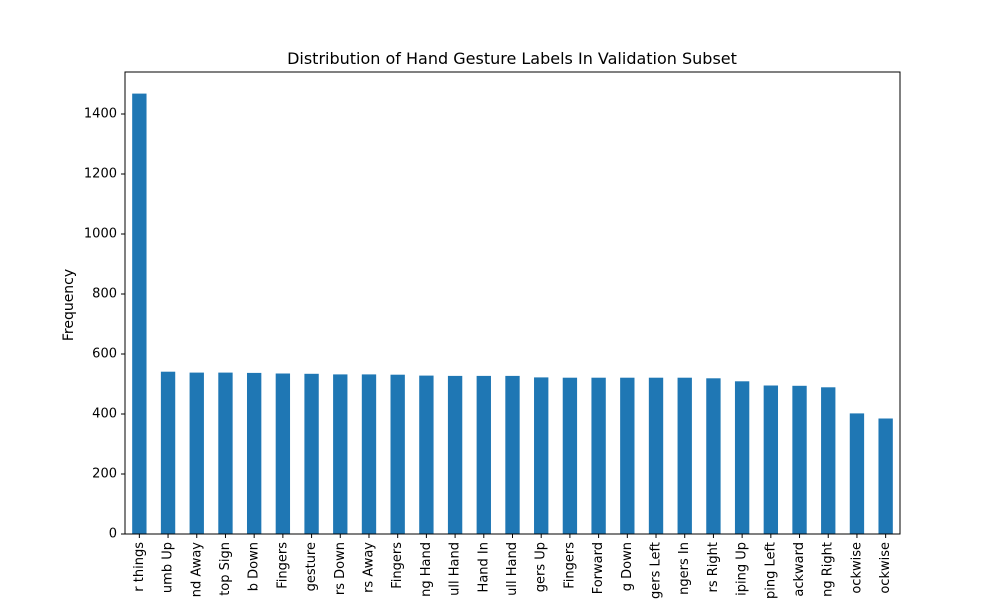 The height and width of the screenshot is (600, 1000). What do you see at coordinates (541, 567) in the screenshot?
I see `x-tick-label-14: gers Up` at bounding box center [541, 567].